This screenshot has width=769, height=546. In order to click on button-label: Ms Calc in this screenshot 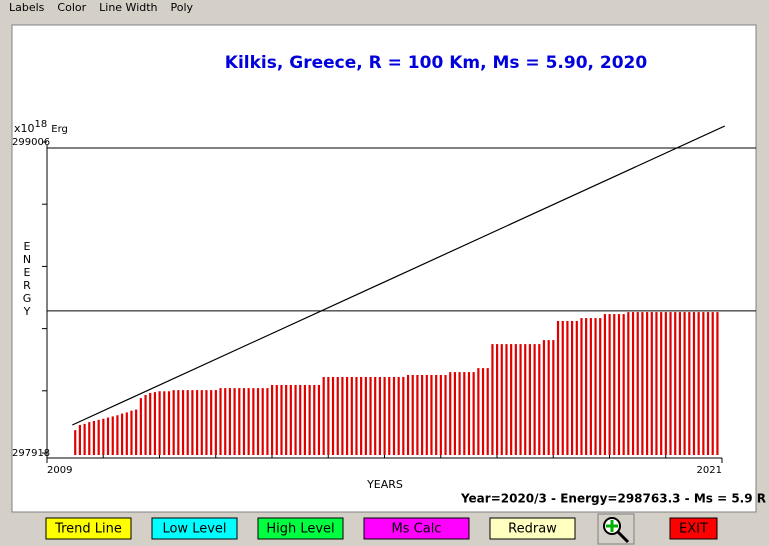, I will do `click(417, 529)`.